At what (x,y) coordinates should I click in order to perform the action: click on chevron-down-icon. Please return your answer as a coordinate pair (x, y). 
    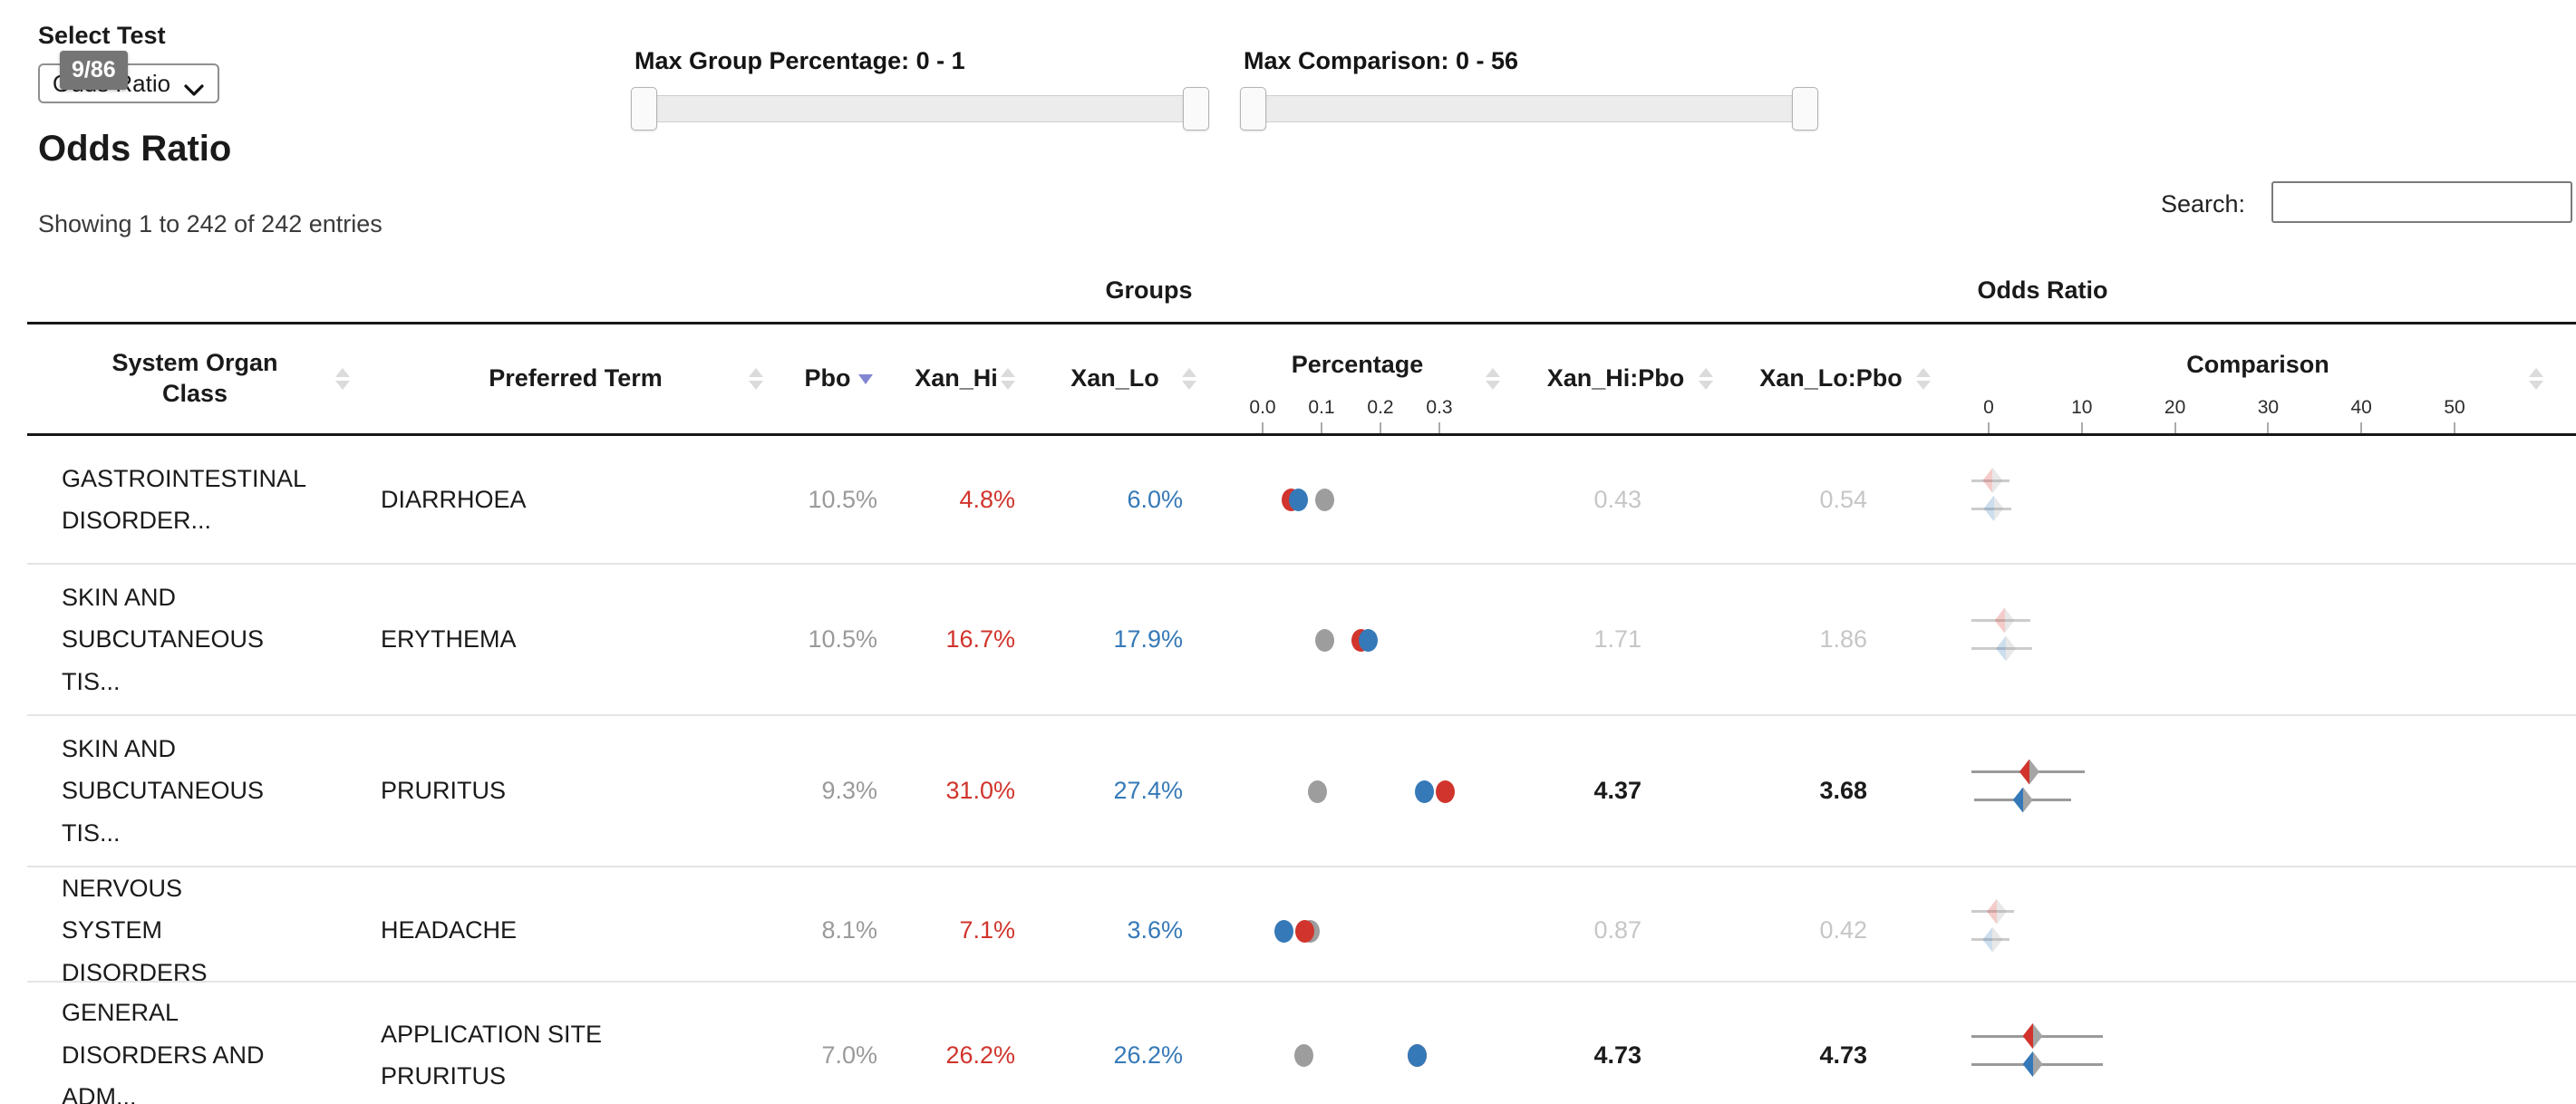
    Looking at the image, I should click on (194, 86).